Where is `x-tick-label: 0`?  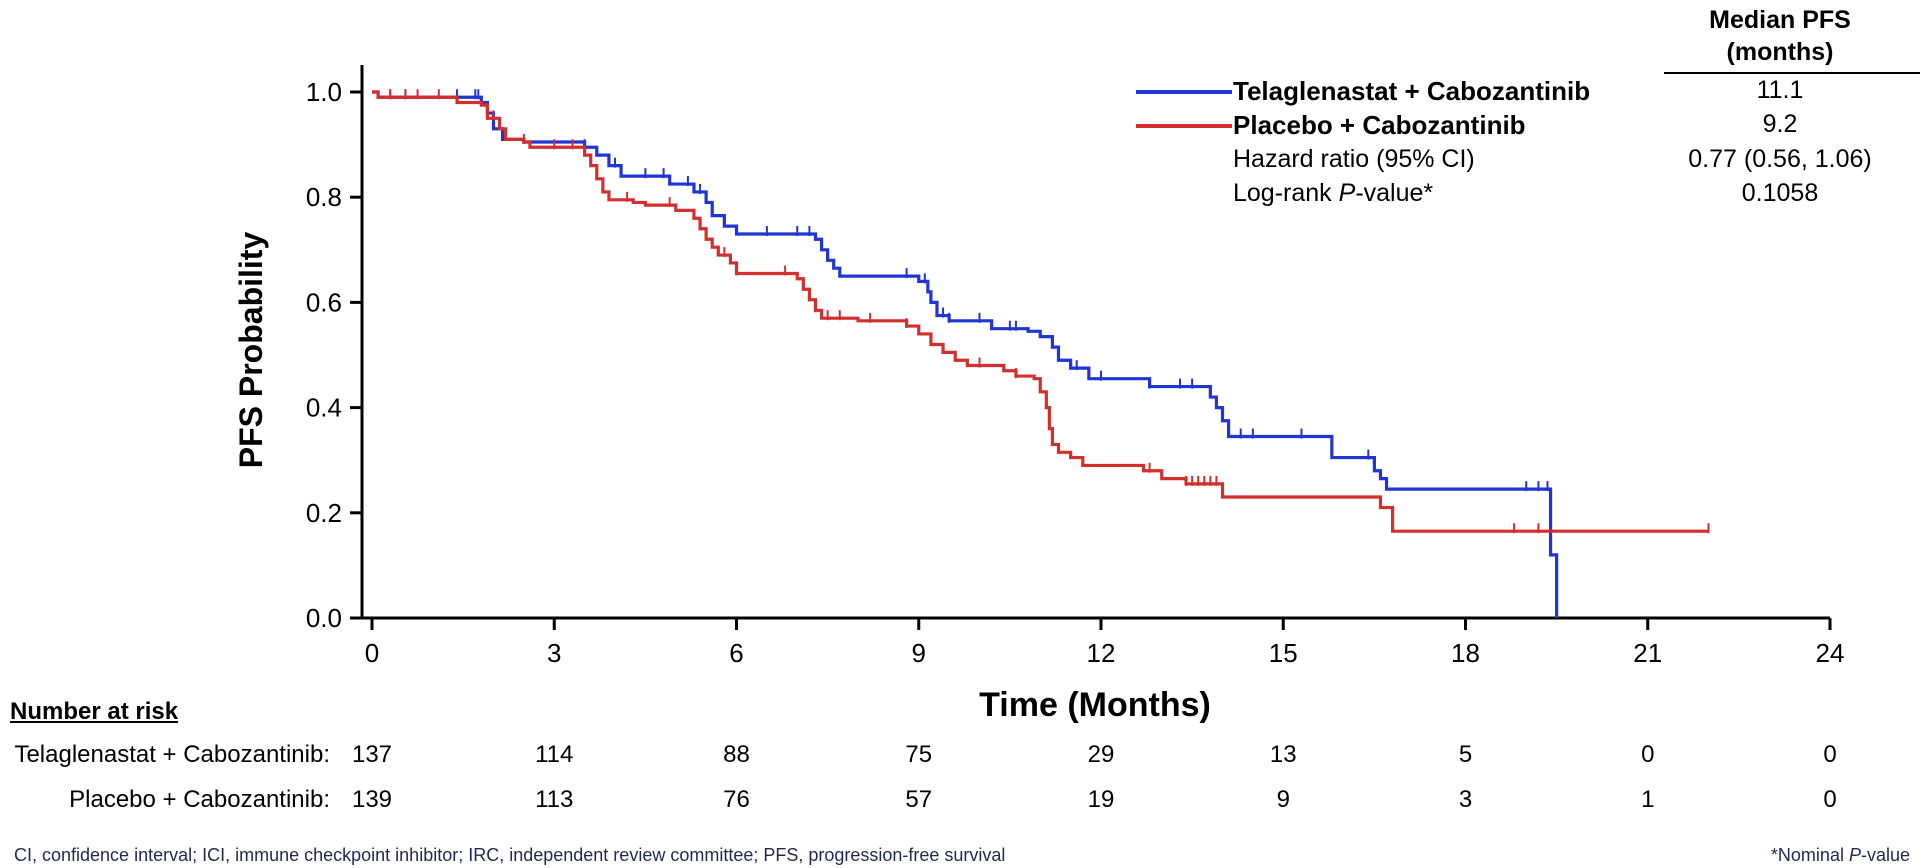
x-tick-label: 0 is located at coordinates (372, 653).